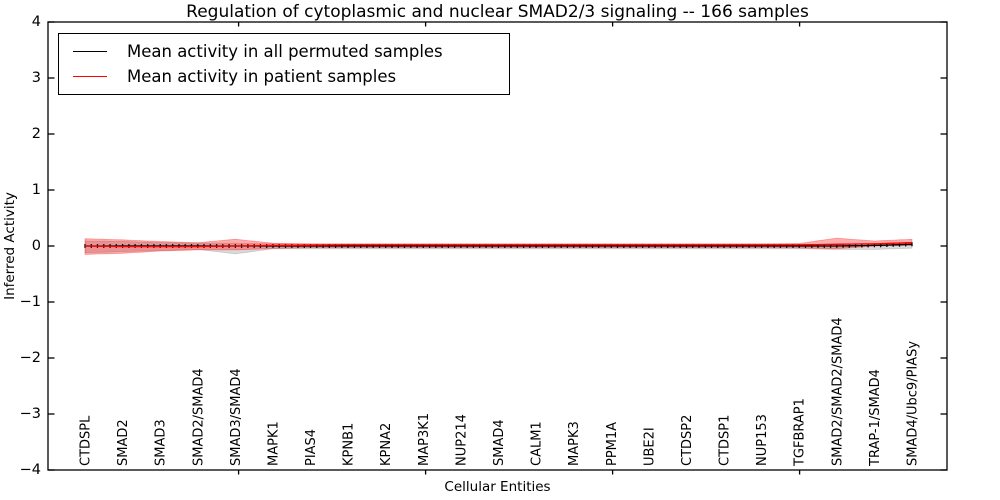 Image resolution: width=1000 pixels, height=500 pixels. Describe the element at coordinates (649, 446) in the screenshot. I see `x-tick-label: UBE2I` at that location.